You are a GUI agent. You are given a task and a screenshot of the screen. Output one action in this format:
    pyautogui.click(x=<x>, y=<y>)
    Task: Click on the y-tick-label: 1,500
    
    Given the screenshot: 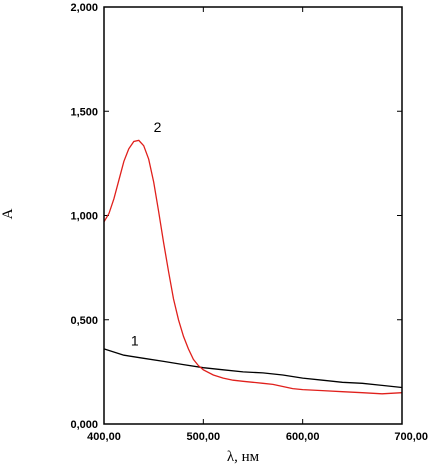 What is the action you would take?
    pyautogui.click(x=84, y=112)
    